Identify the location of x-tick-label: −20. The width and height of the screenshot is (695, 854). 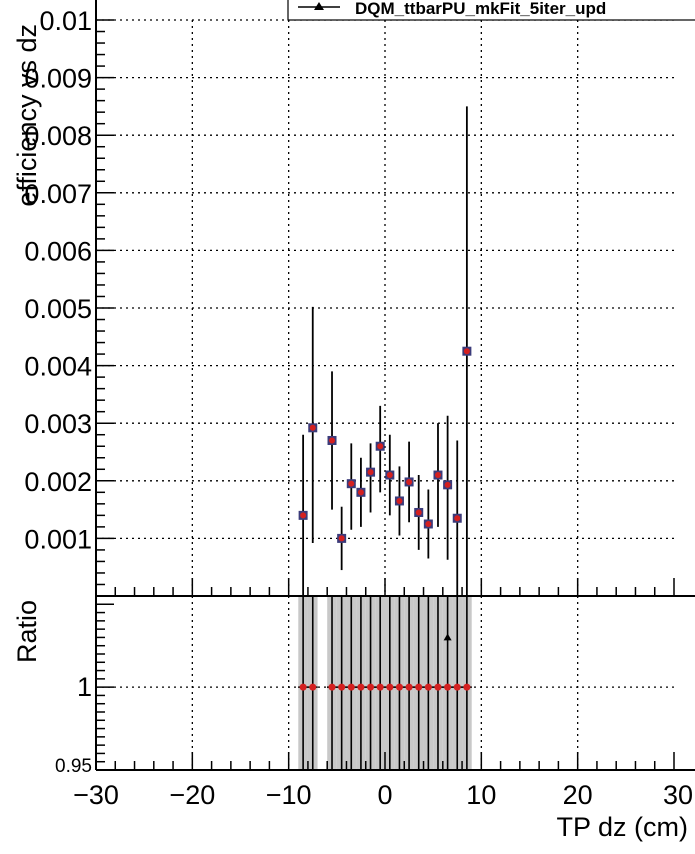
(192, 795).